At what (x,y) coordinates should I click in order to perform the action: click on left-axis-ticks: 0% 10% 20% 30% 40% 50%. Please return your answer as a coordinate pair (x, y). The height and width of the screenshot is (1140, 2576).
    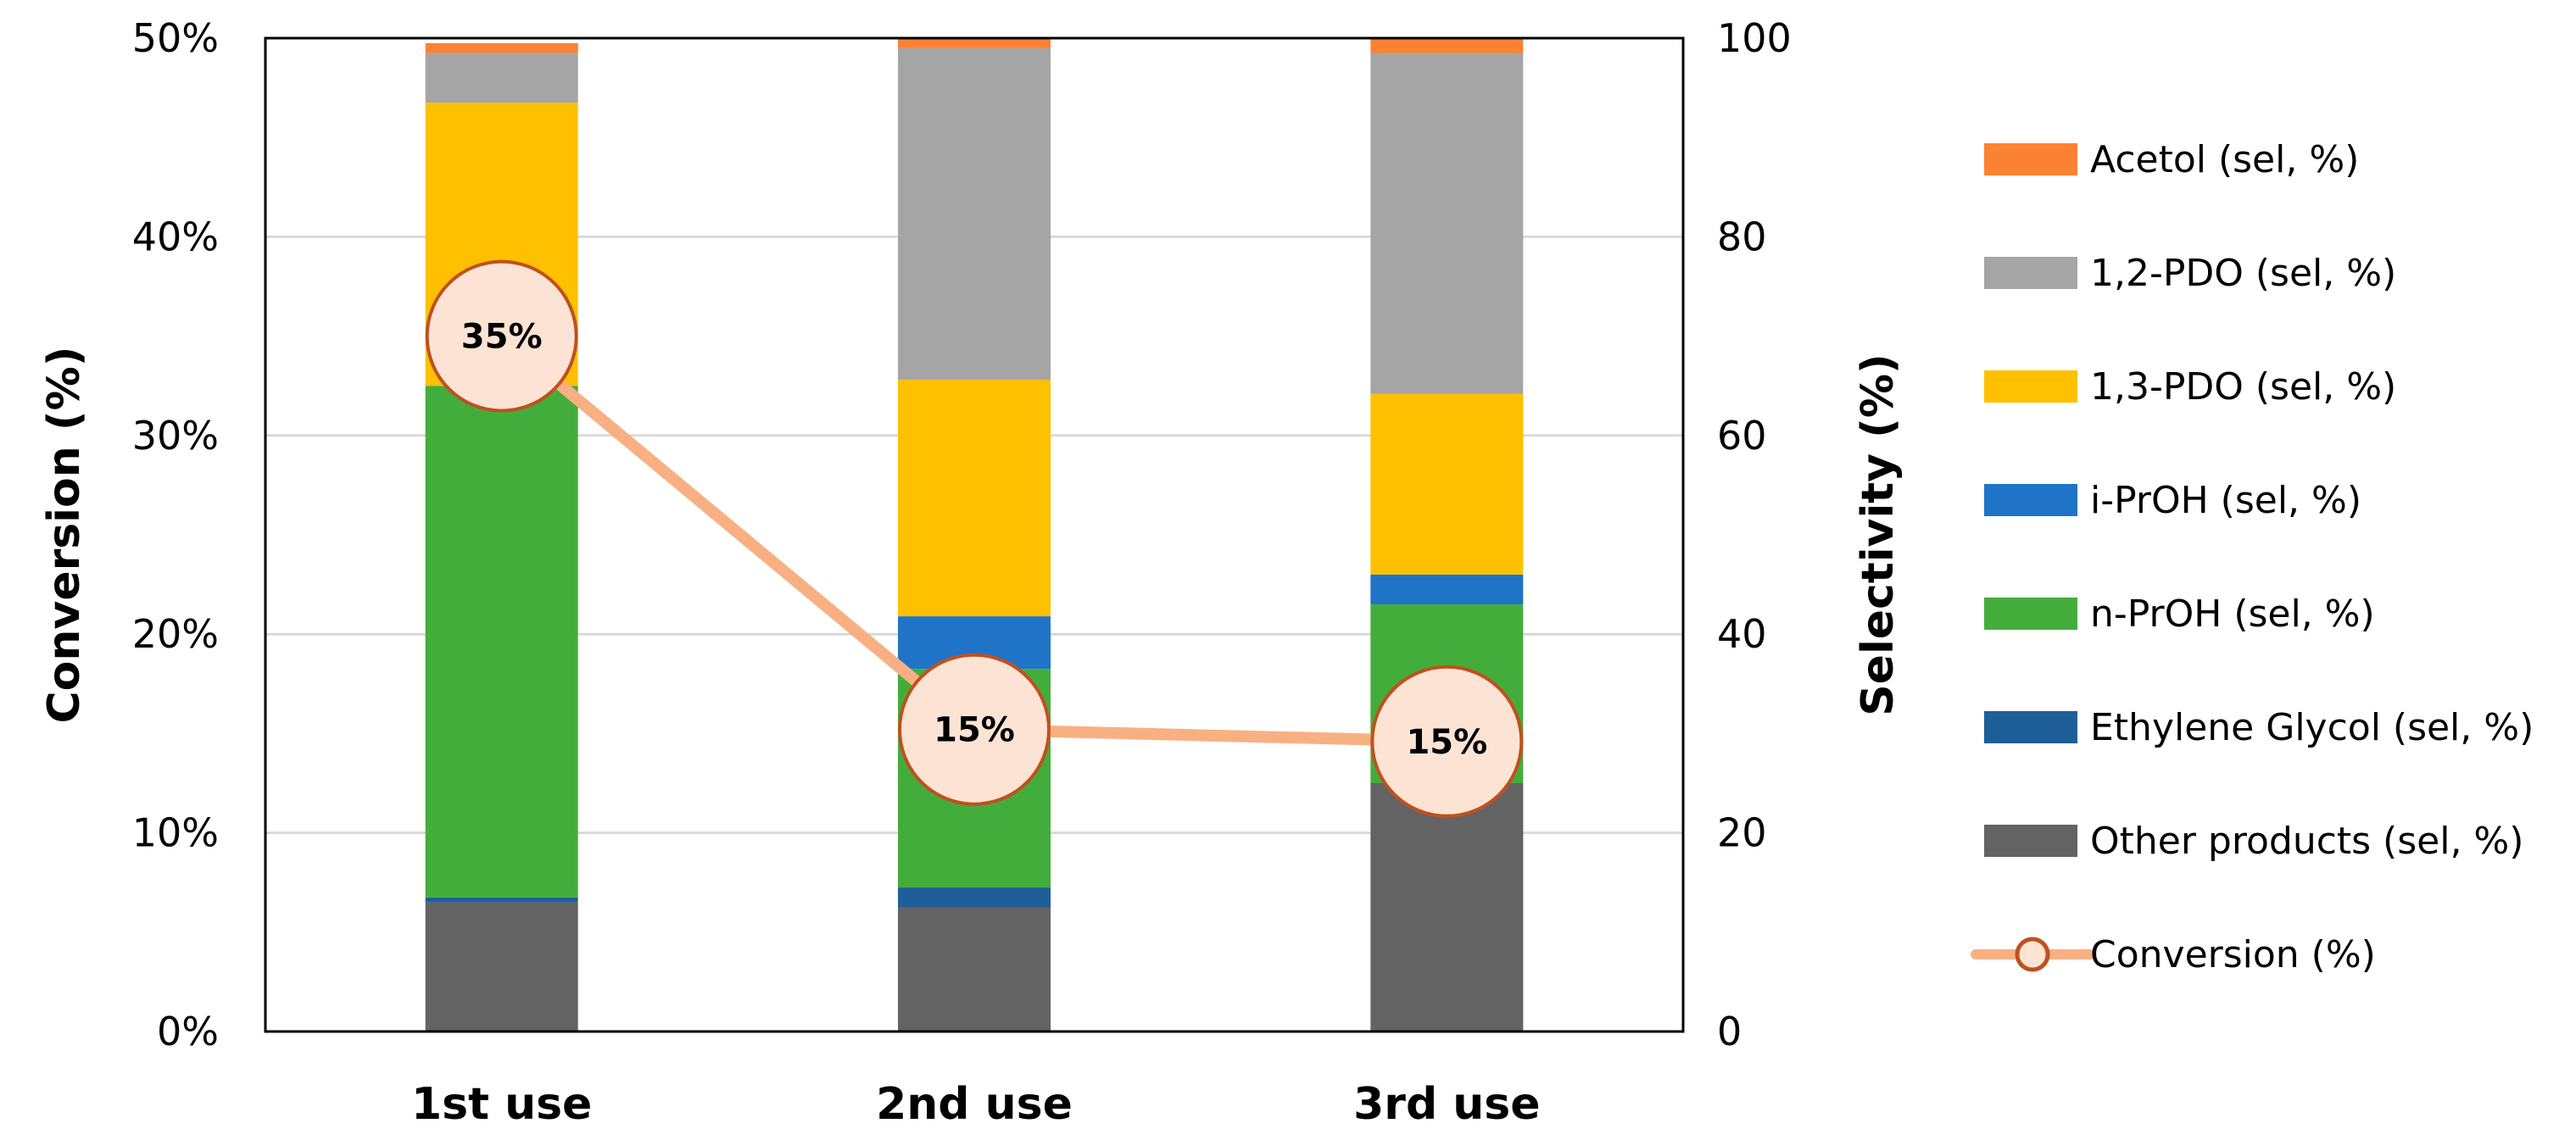
    Looking at the image, I should click on (175, 534).